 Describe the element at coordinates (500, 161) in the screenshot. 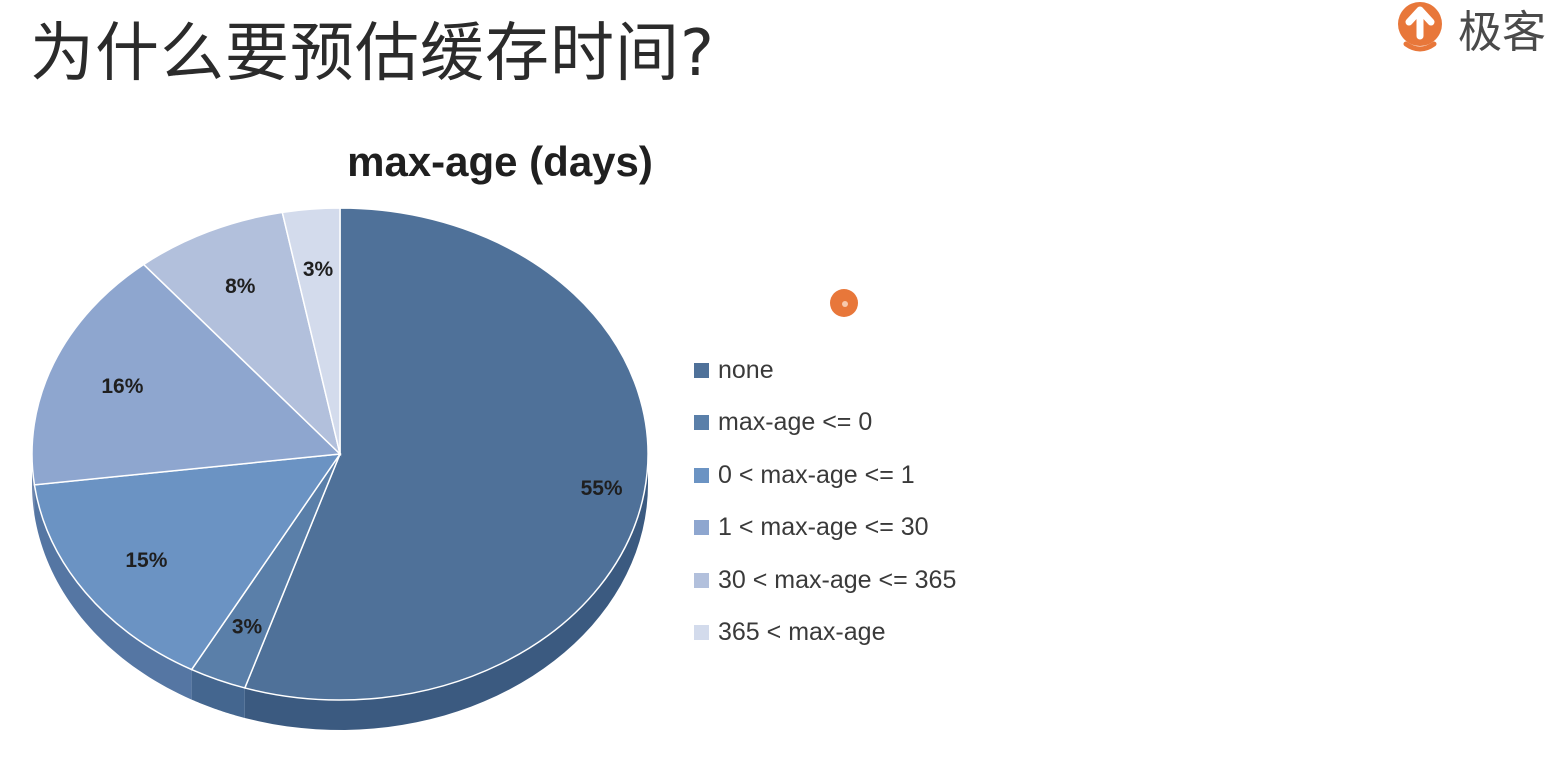

I see `chart-title: max-age (days)` at that location.